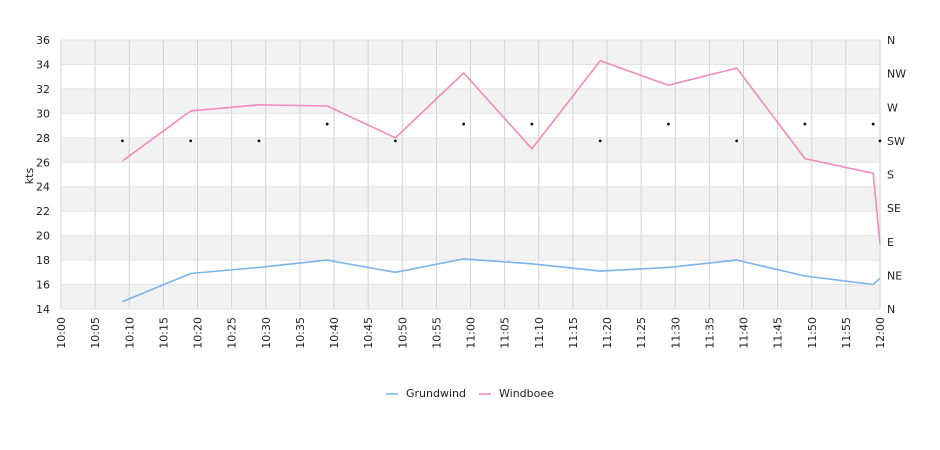  Describe the element at coordinates (501, 132) in the screenshot. I see `direction-markers` at that location.